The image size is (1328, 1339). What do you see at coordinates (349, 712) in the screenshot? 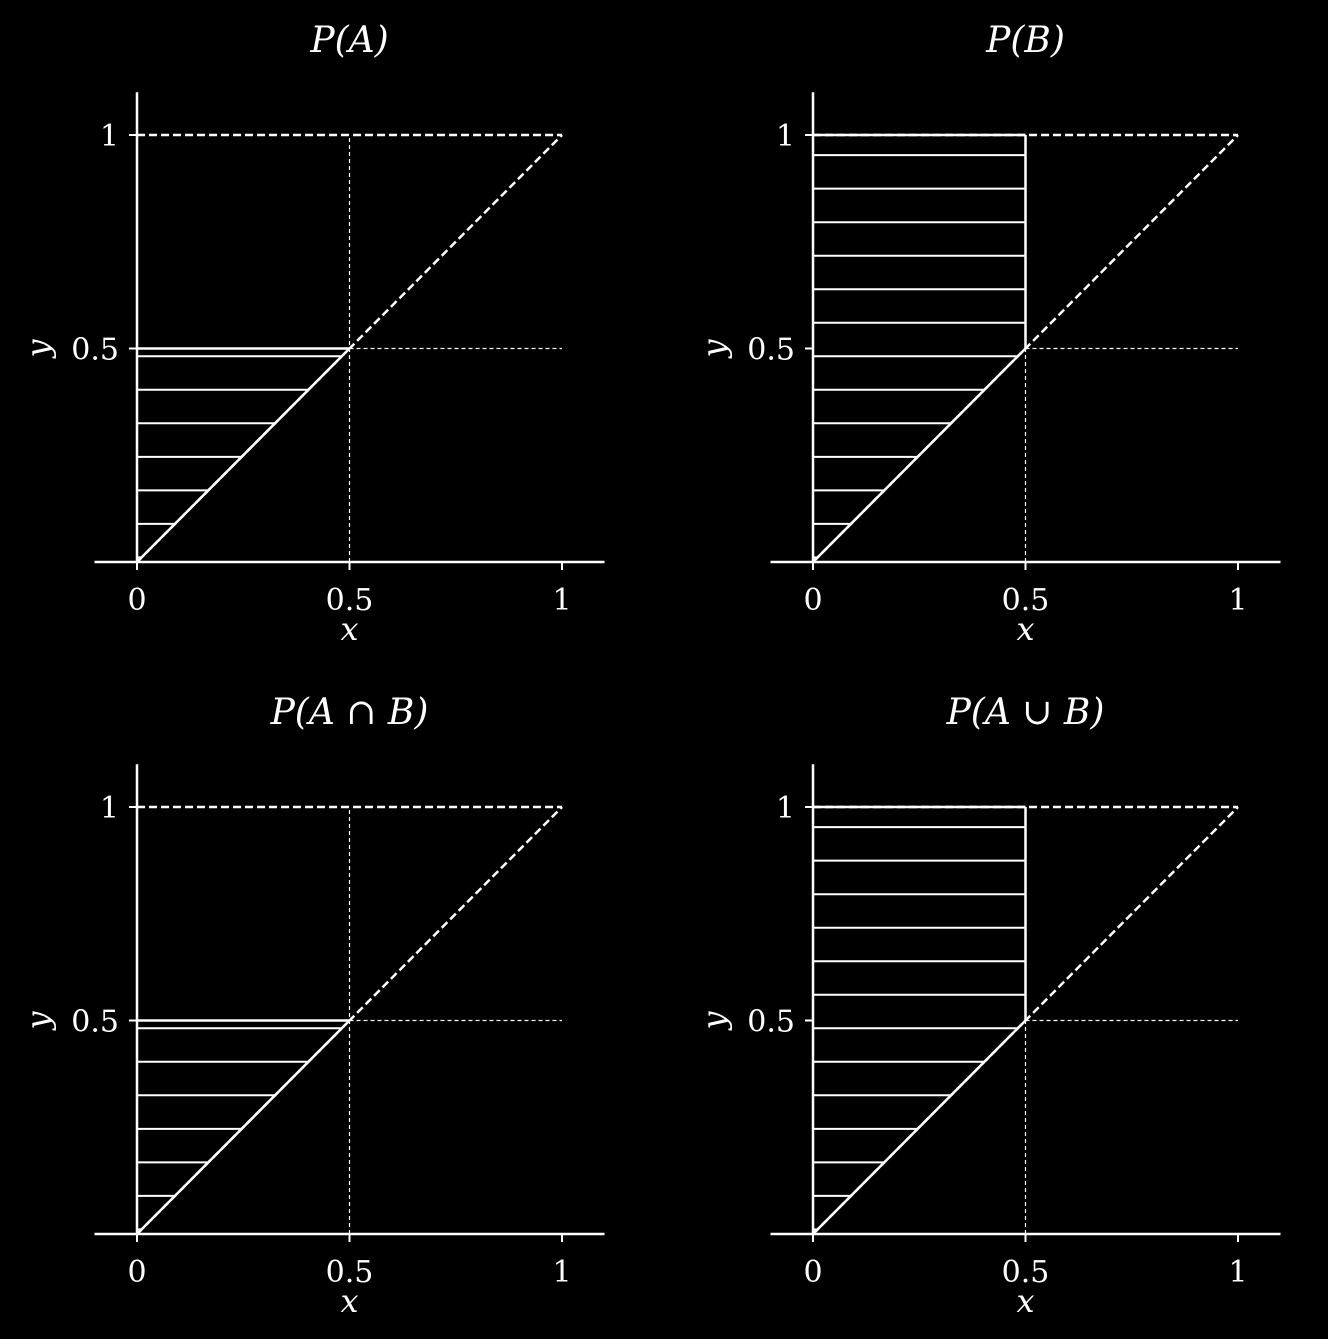
I see `panel-title: P(A ∩ B)` at bounding box center [349, 712].